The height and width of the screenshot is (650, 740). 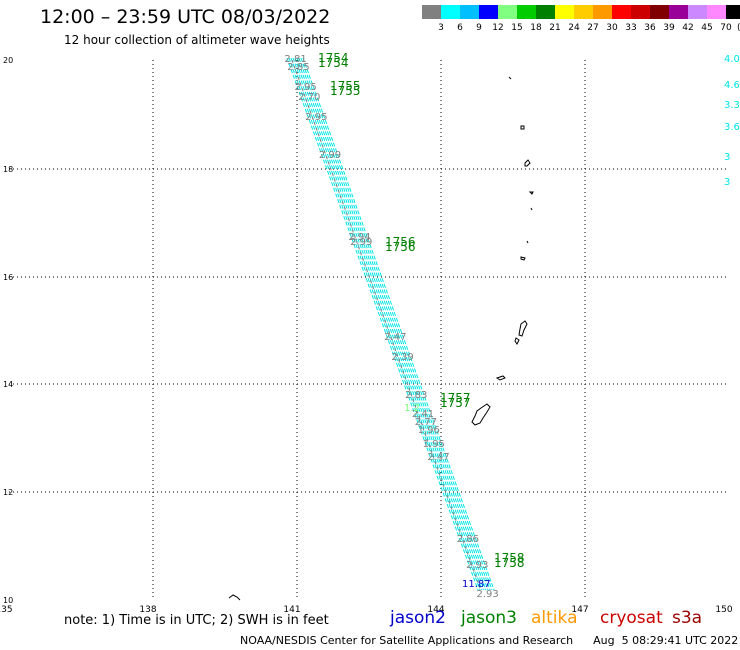 What do you see at coordinates (295, 59) in the screenshot?
I see `swh-label: 2.81` at bounding box center [295, 59].